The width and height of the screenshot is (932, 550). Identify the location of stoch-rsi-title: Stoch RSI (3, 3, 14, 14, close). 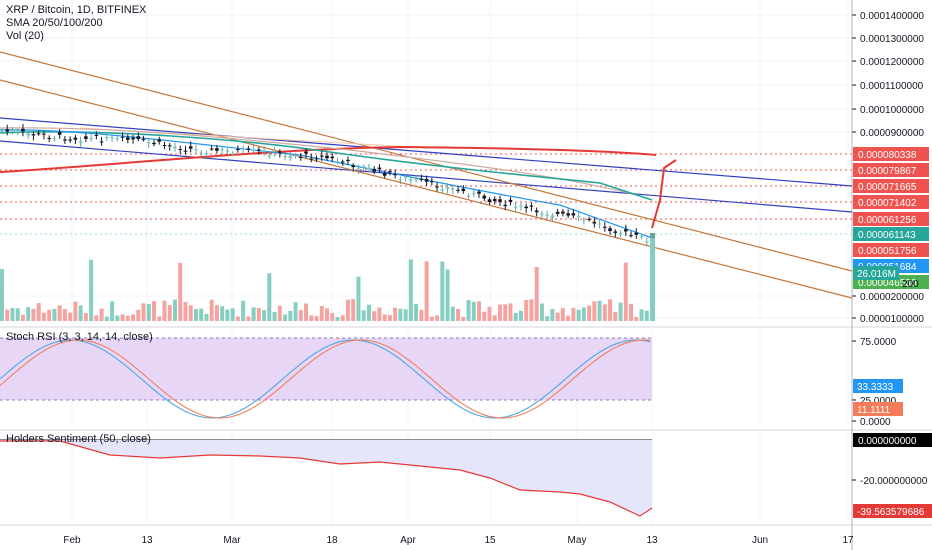
(79, 337).